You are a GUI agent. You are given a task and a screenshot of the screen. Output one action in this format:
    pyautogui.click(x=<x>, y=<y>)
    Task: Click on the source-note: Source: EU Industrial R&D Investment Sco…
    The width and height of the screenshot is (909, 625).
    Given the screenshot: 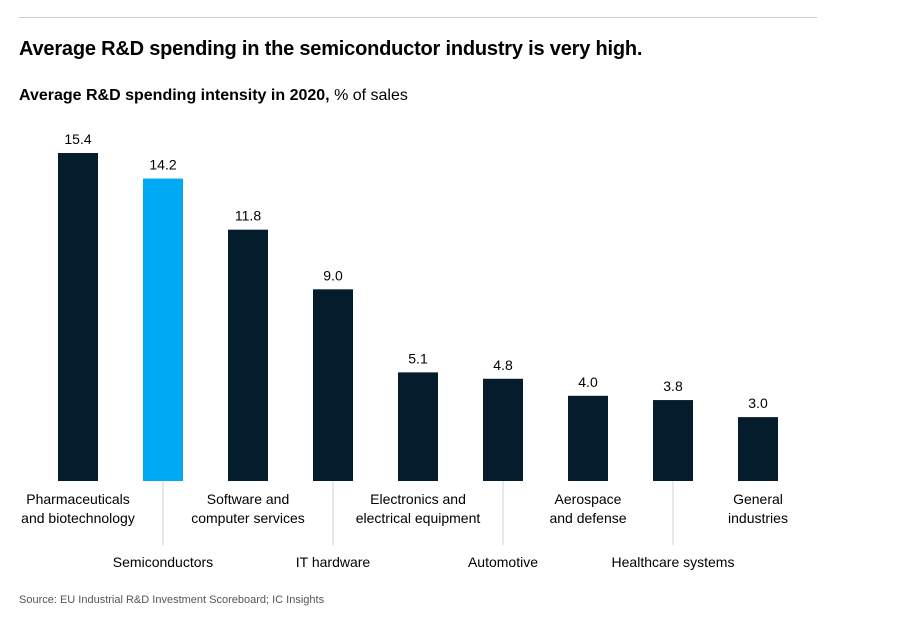 What is the action you would take?
    pyautogui.click(x=172, y=600)
    